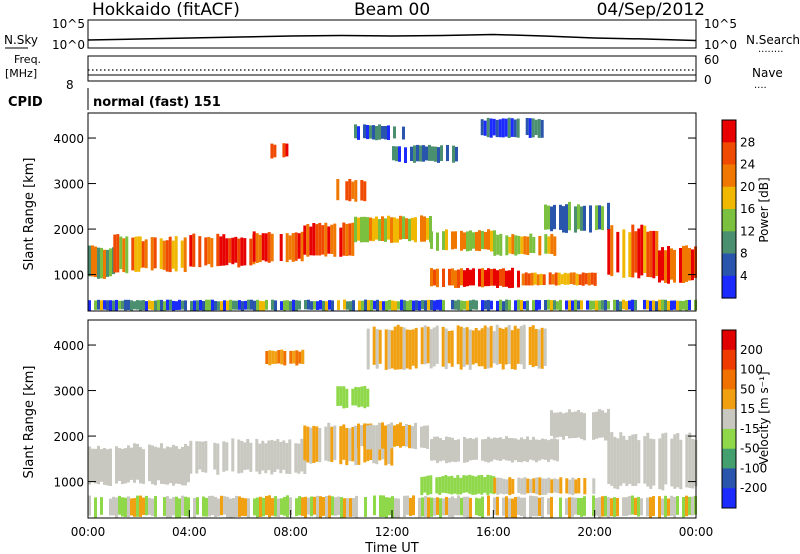 The image size is (800, 554). Describe the element at coordinates (708, 80) in the screenshot. I see `nave-tick-bottom: 0` at that location.